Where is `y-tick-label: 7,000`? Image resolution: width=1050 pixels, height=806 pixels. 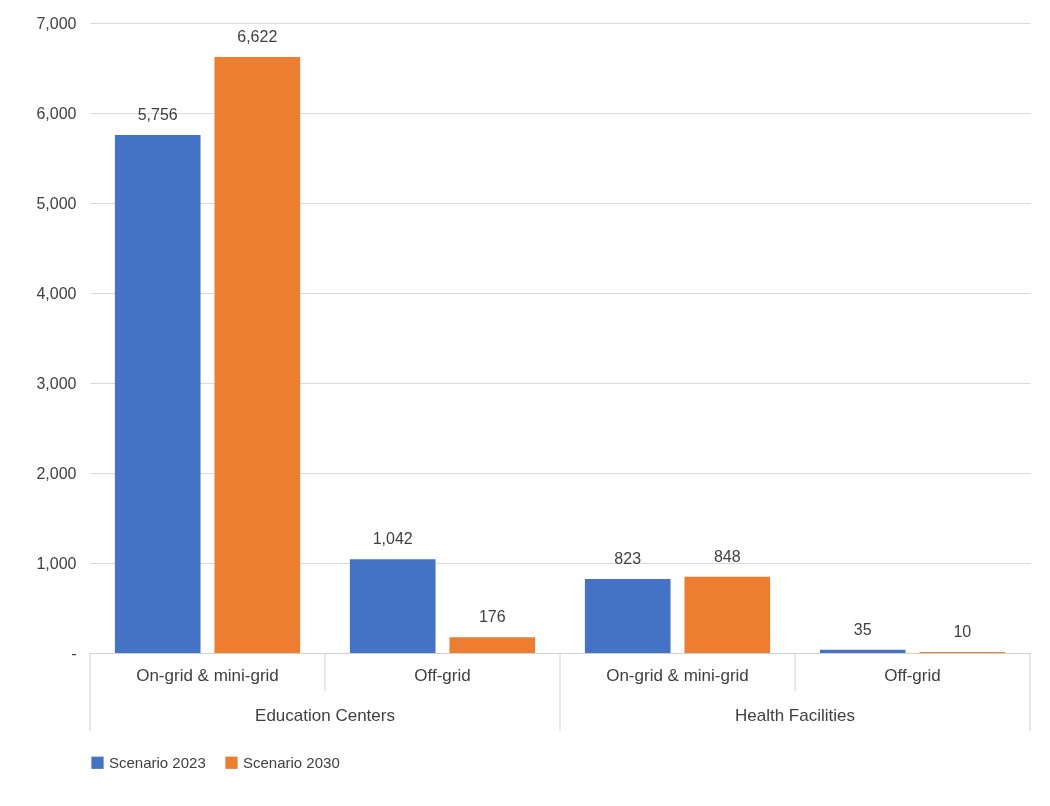
y-tick-label: 7,000 is located at coordinates (56, 23).